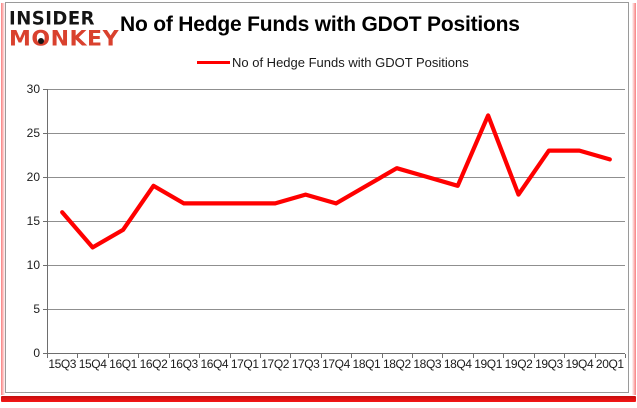 This screenshot has height=408, width=637. Describe the element at coordinates (184, 364) in the screenshot. I see `x-axis-tick-label: 16Q3` at that location.